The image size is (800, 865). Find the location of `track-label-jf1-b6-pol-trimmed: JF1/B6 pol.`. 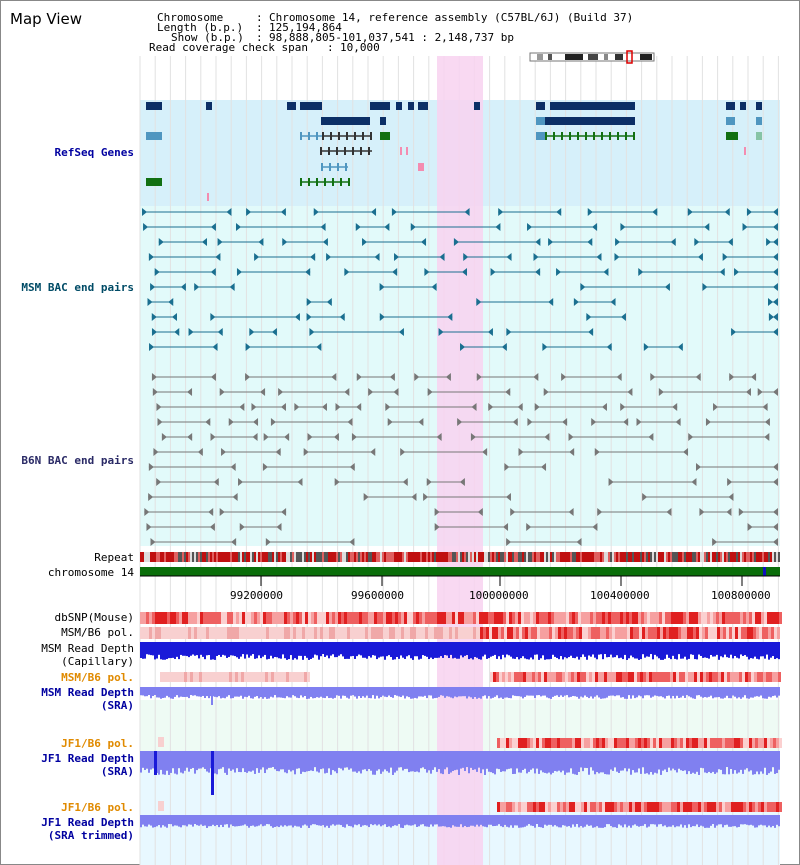

track-label-jf1-b6-pol-trimmed: JF1/B6 pol. is located at coordinates (97, 807).